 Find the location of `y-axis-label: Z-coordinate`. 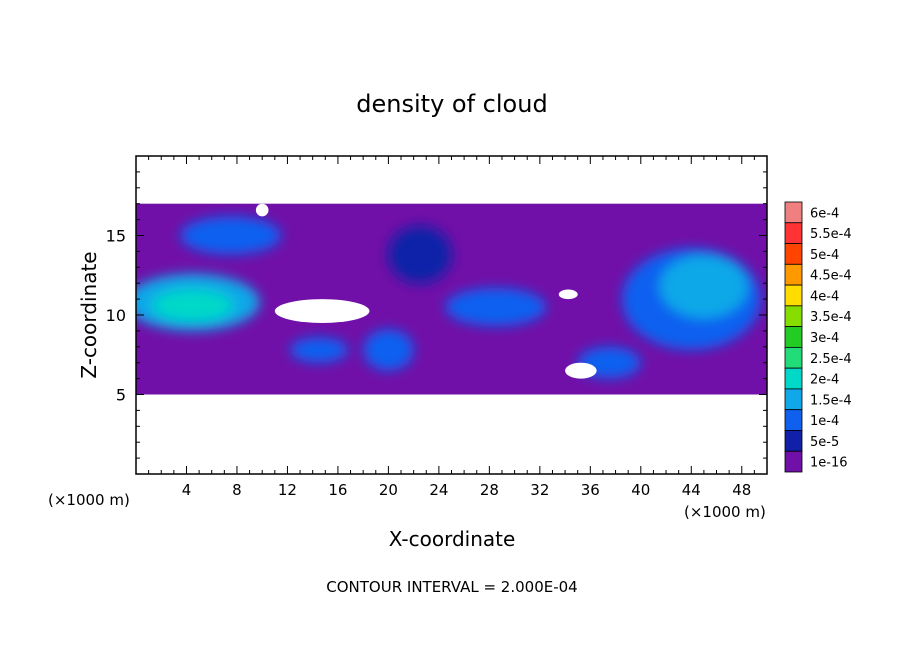

y-axis-label: Z-coordinate is located at coordinates (89, 314).